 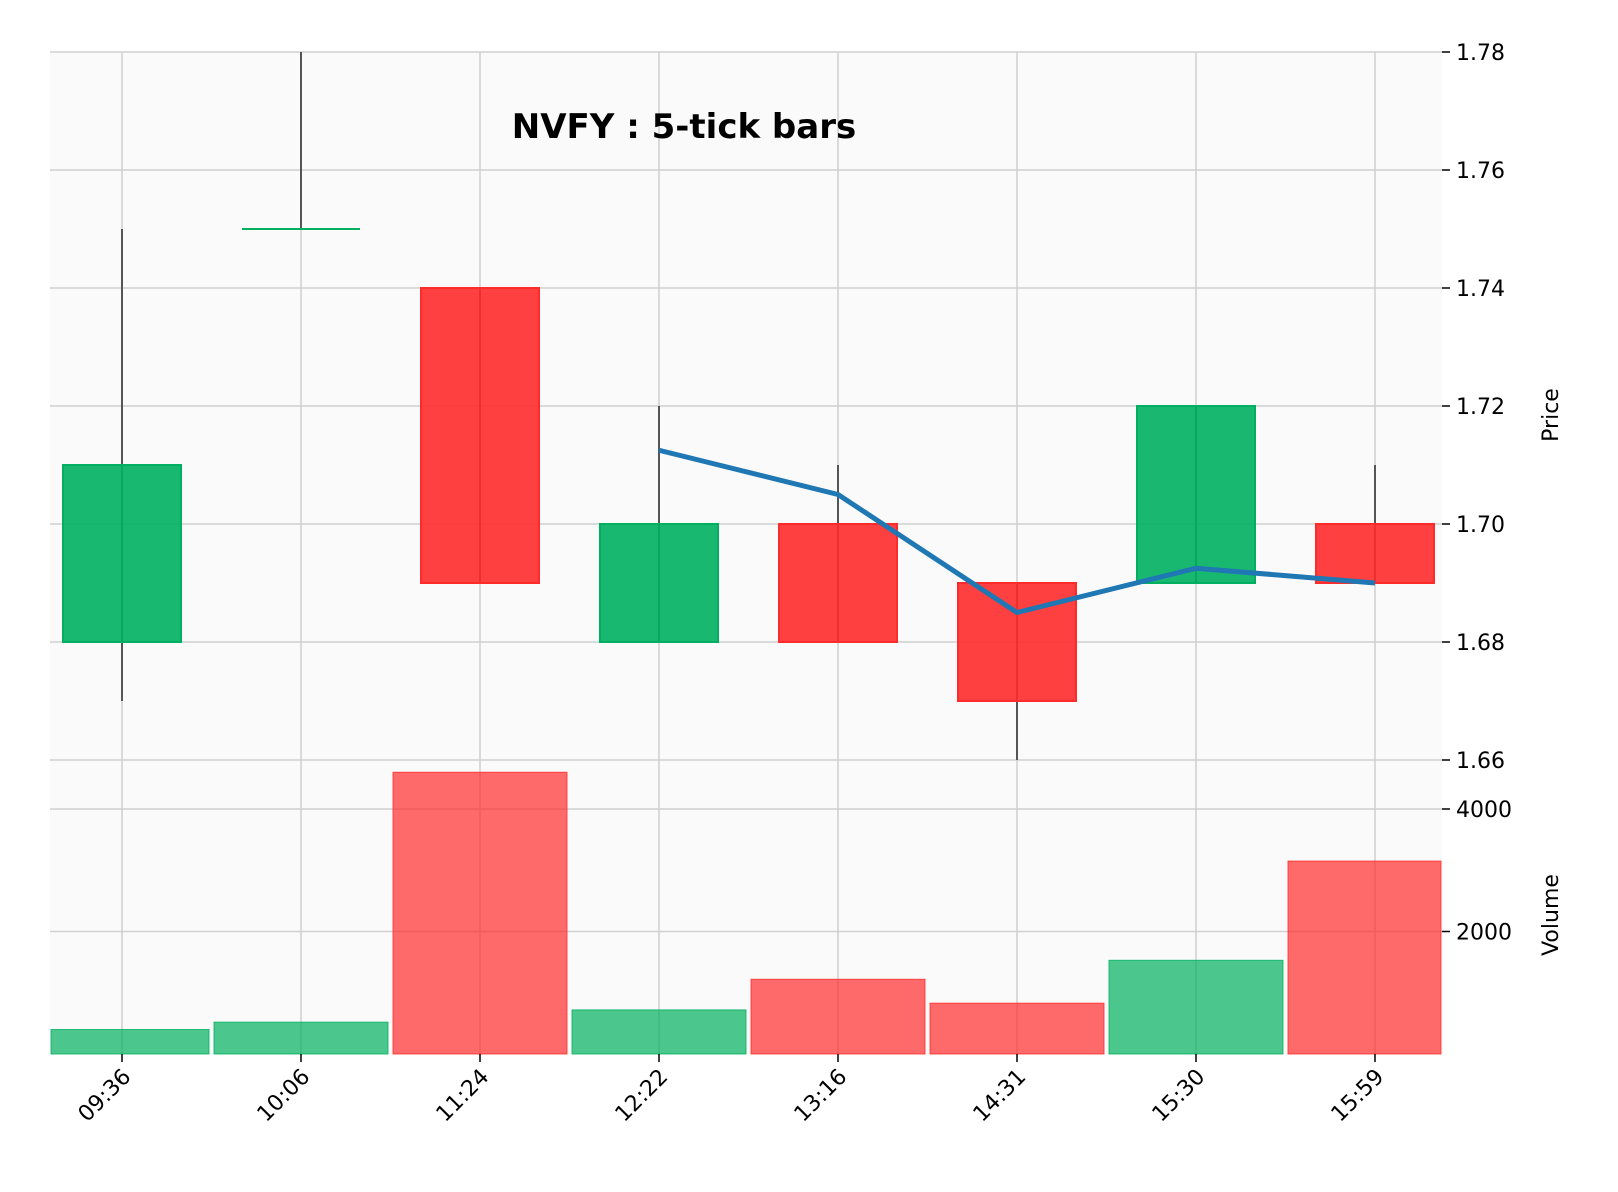 I want to click on moving-average, so click(x=1017, y=531).